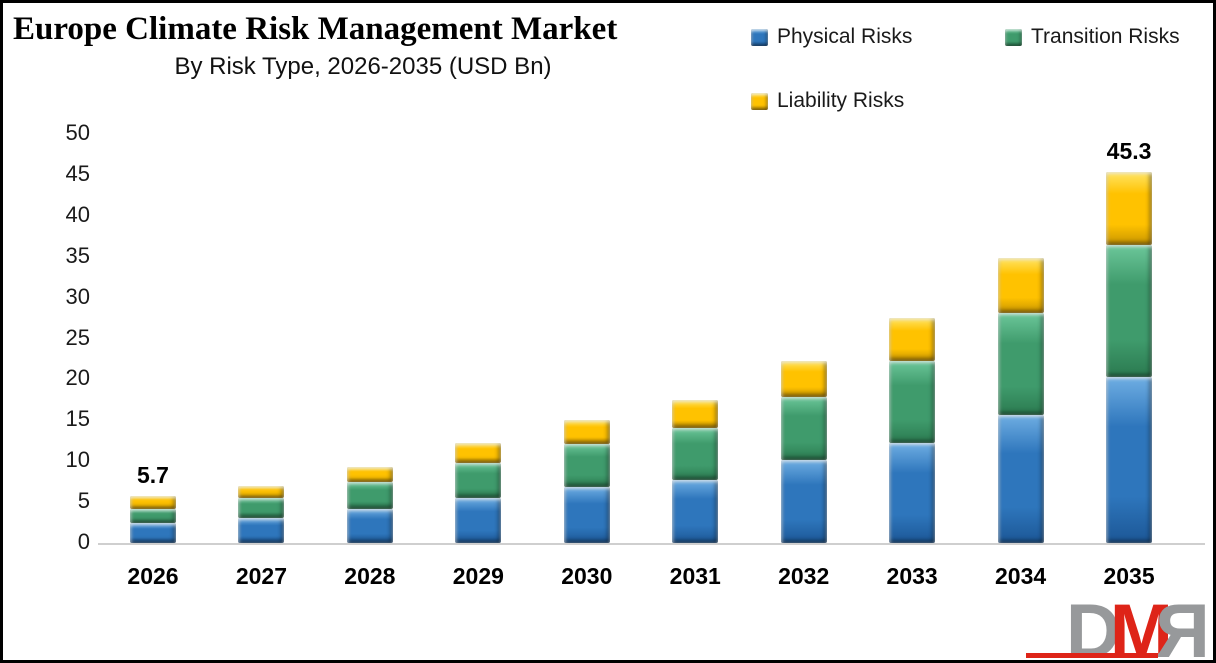  What do you see at coordinates (804, 576) in the screenshot?
I see `x-axis-label-2032: 2032` at bounding box center [804, 576].